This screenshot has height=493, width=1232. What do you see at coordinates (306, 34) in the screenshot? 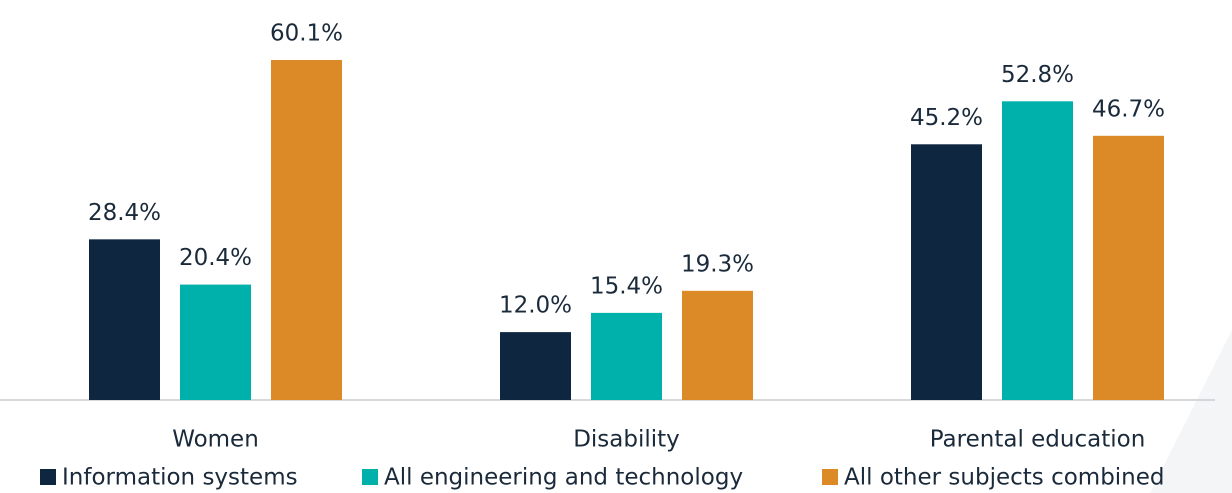
I see `value-label: 60.1%` at bounding box center [306, 34].